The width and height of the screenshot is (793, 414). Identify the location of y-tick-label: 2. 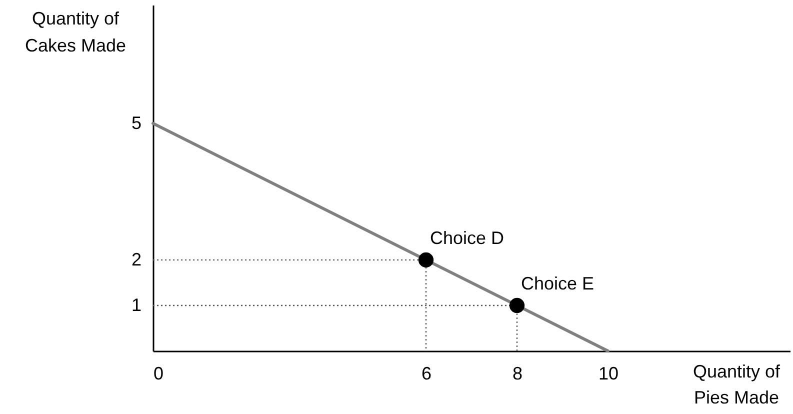
(136, 259).